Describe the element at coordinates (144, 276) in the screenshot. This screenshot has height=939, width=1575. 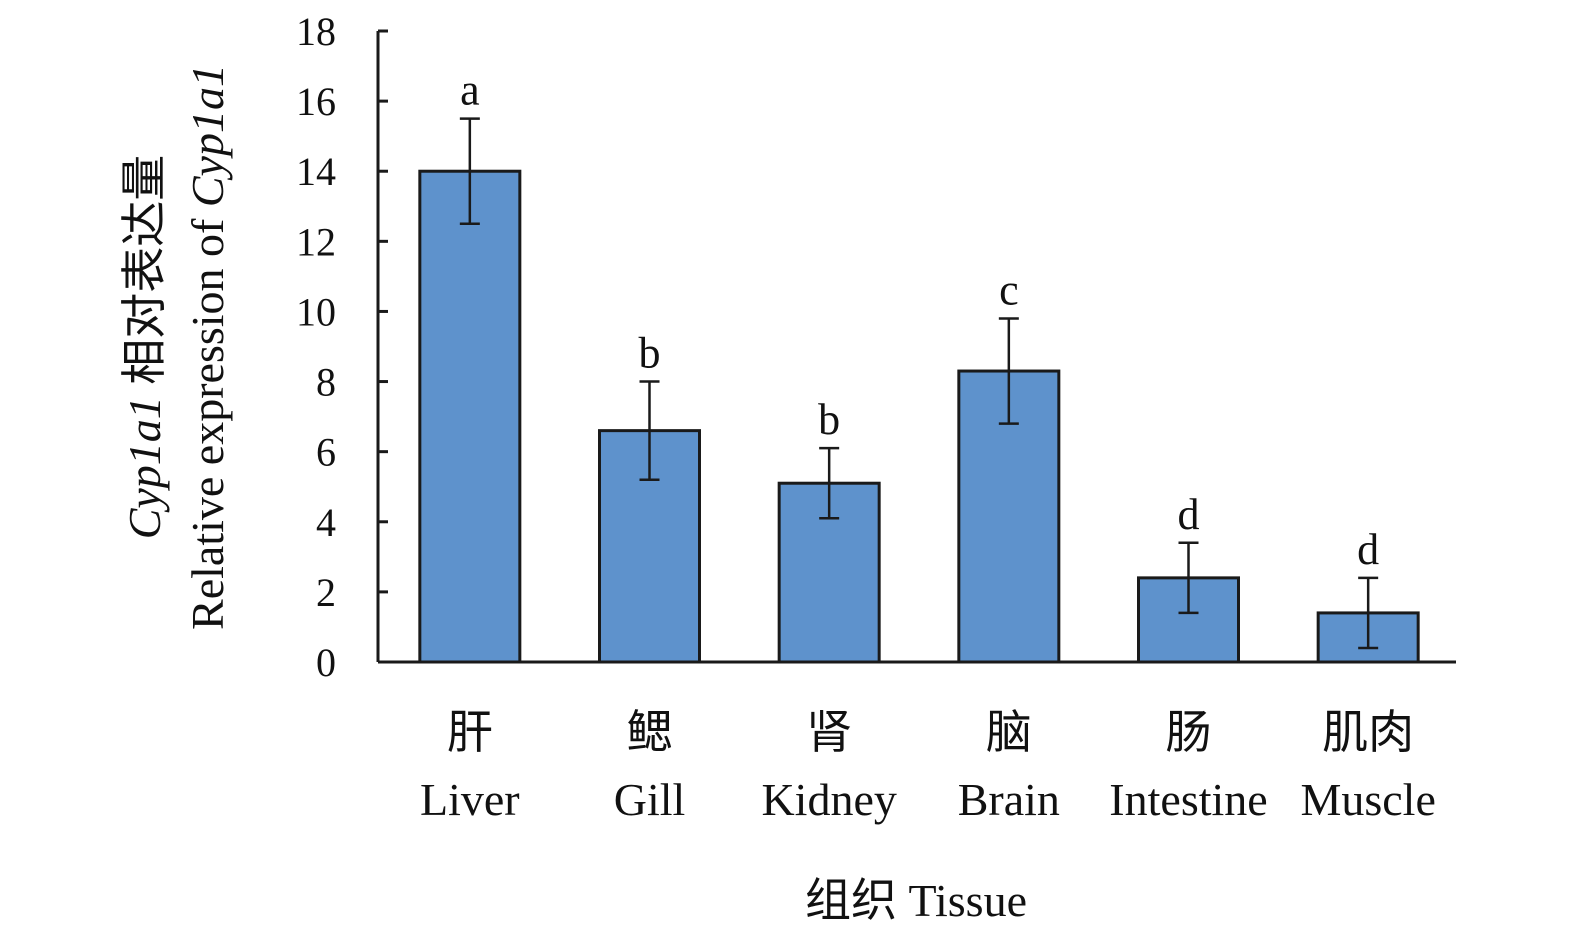
I see `y-axis-title-chinese: 相对表达量` at that location.